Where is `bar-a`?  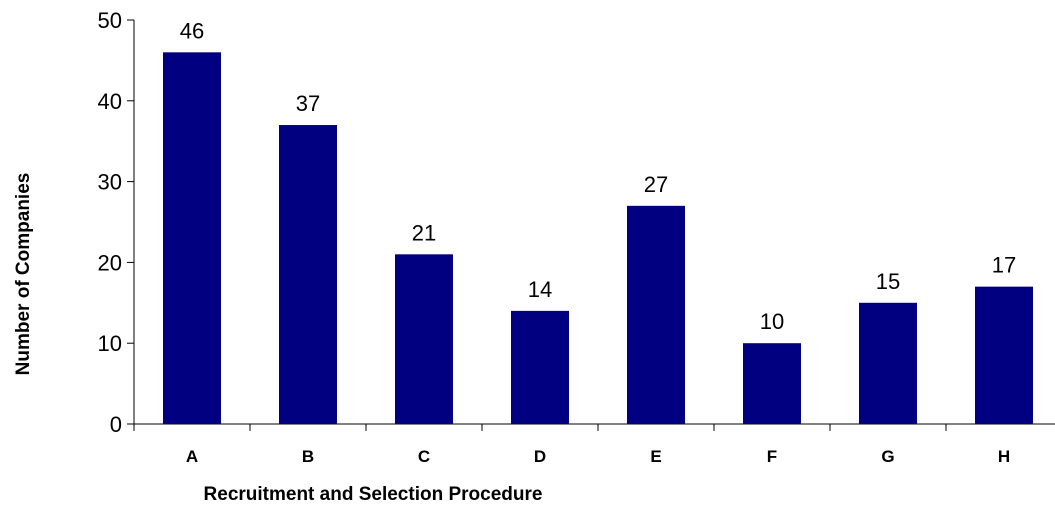 bar-a is located at coordinates (192, 238).